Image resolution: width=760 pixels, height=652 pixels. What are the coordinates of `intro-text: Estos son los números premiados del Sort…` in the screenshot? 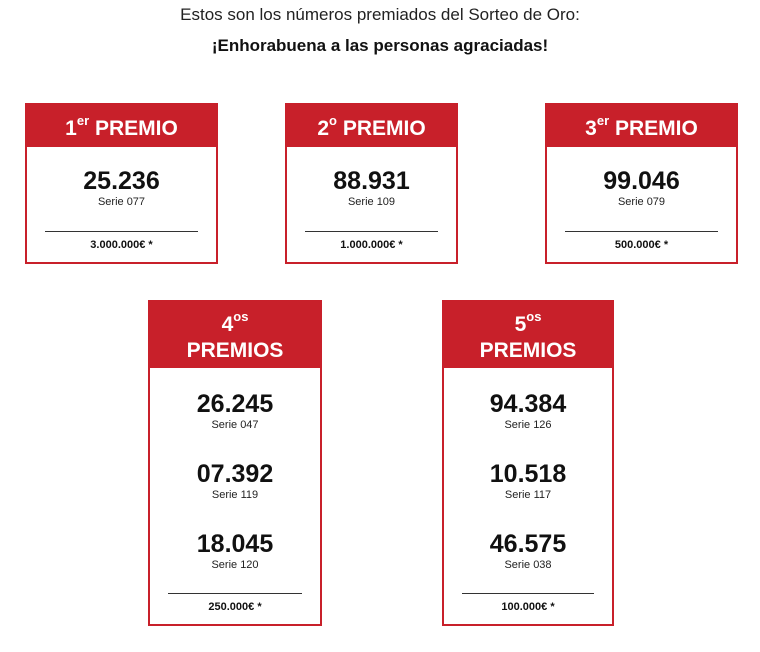 It's located at (380, 14).